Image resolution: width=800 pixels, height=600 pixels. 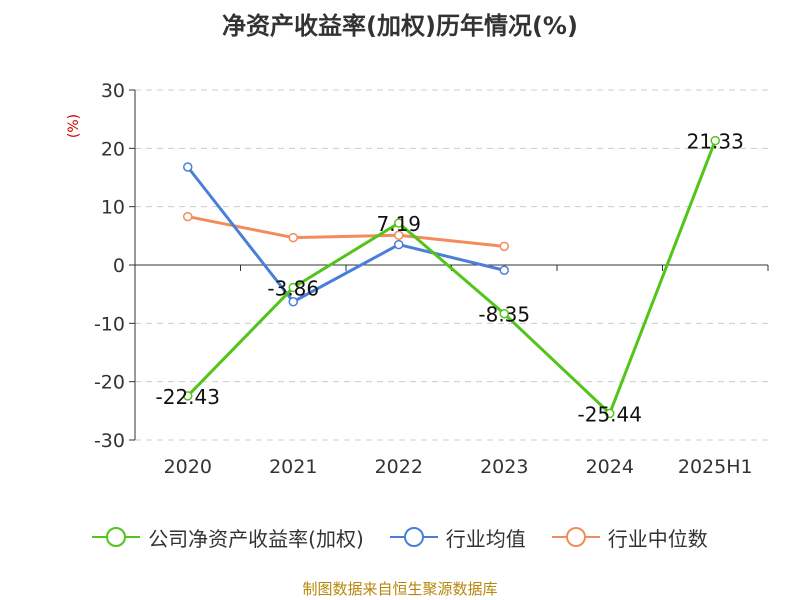 I want to click on legend-label: 行业均值, so click(x=485, y=538).